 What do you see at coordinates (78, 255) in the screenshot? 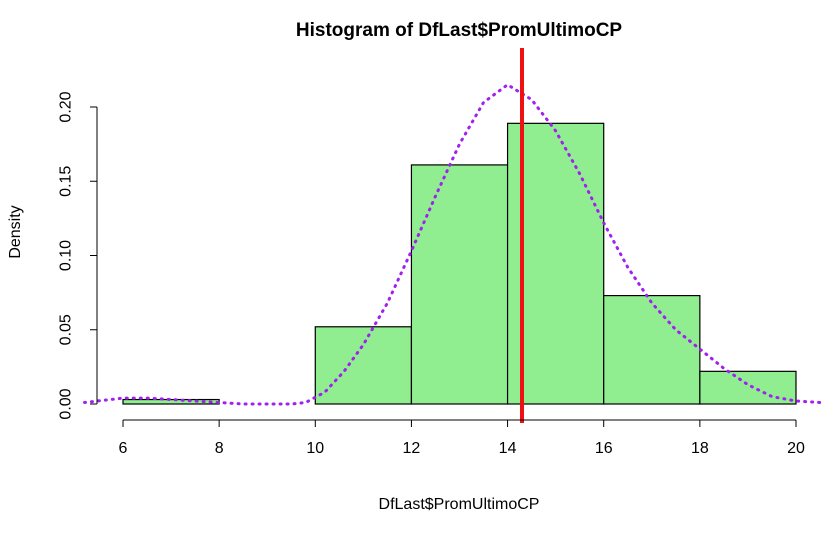
I see `y-axis: 0.00 0.05 0.10 0.15 0.20` at bounding box center [78, 255].